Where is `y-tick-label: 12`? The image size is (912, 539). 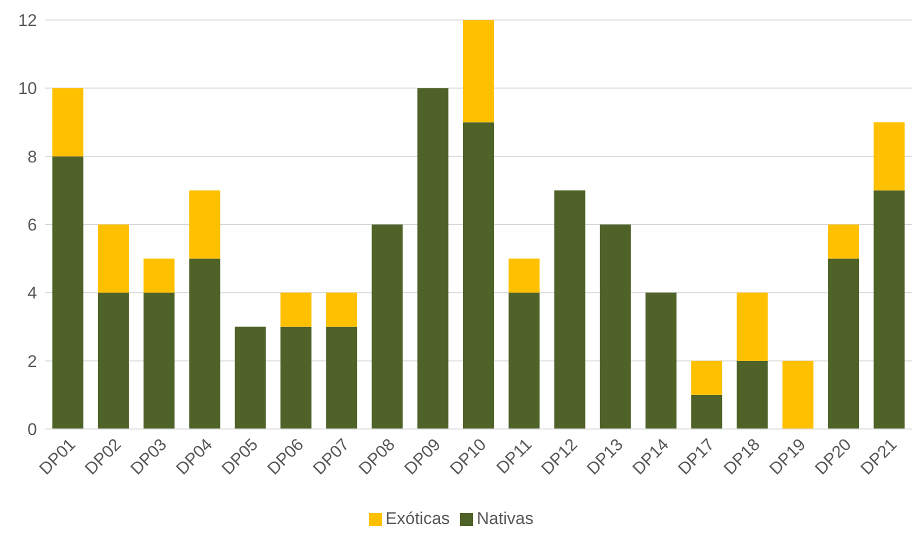 y-tick-label: 12 is located at coordinates (27, 20).